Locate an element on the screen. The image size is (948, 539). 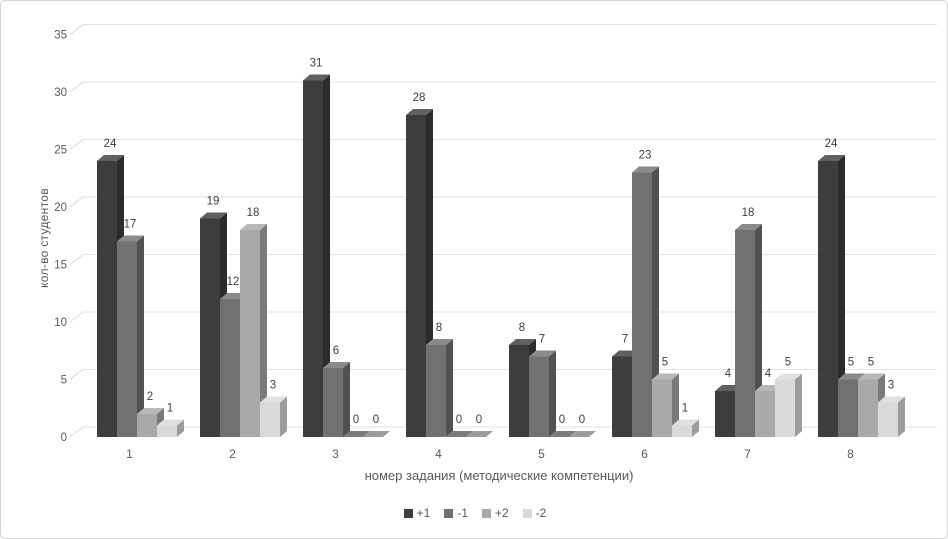
y-axis-title: кол-во студентов is located at coordinates (44, 238).